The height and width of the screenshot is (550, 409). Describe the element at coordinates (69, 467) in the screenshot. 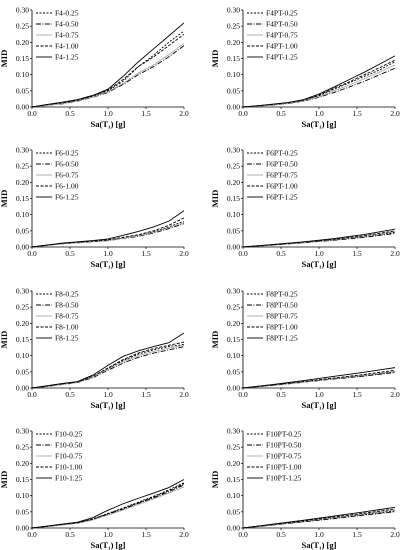

I see `legend-entry: F10-1.00` at that location.